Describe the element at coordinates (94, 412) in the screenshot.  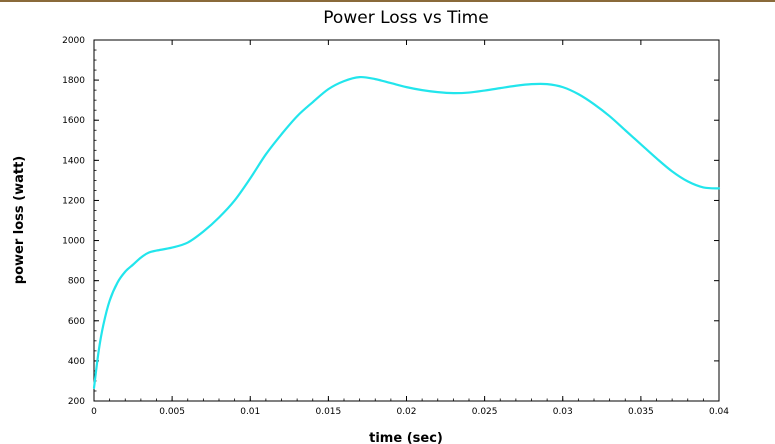
I see `x-tick-label: 0` at that location.